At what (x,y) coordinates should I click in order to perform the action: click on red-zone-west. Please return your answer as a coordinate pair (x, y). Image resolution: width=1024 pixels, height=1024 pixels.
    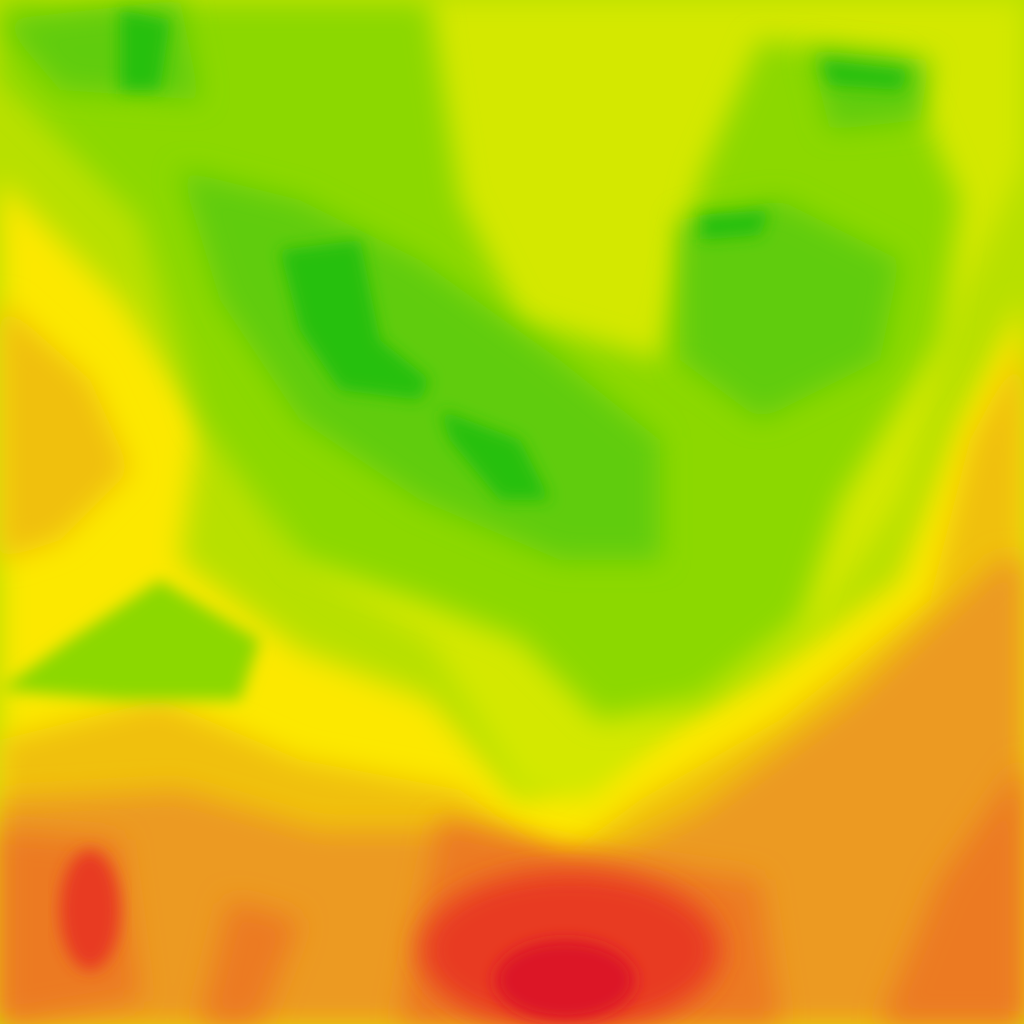
    Looking at the image, I should click on (90, 910).